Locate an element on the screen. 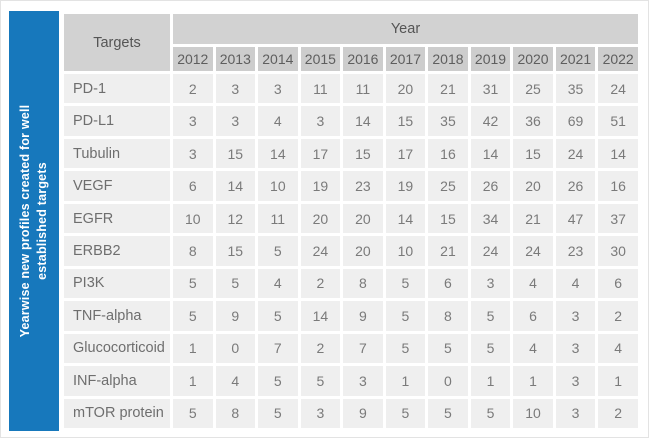  target-name: ERBB2 is located at coordinates (117, 251).